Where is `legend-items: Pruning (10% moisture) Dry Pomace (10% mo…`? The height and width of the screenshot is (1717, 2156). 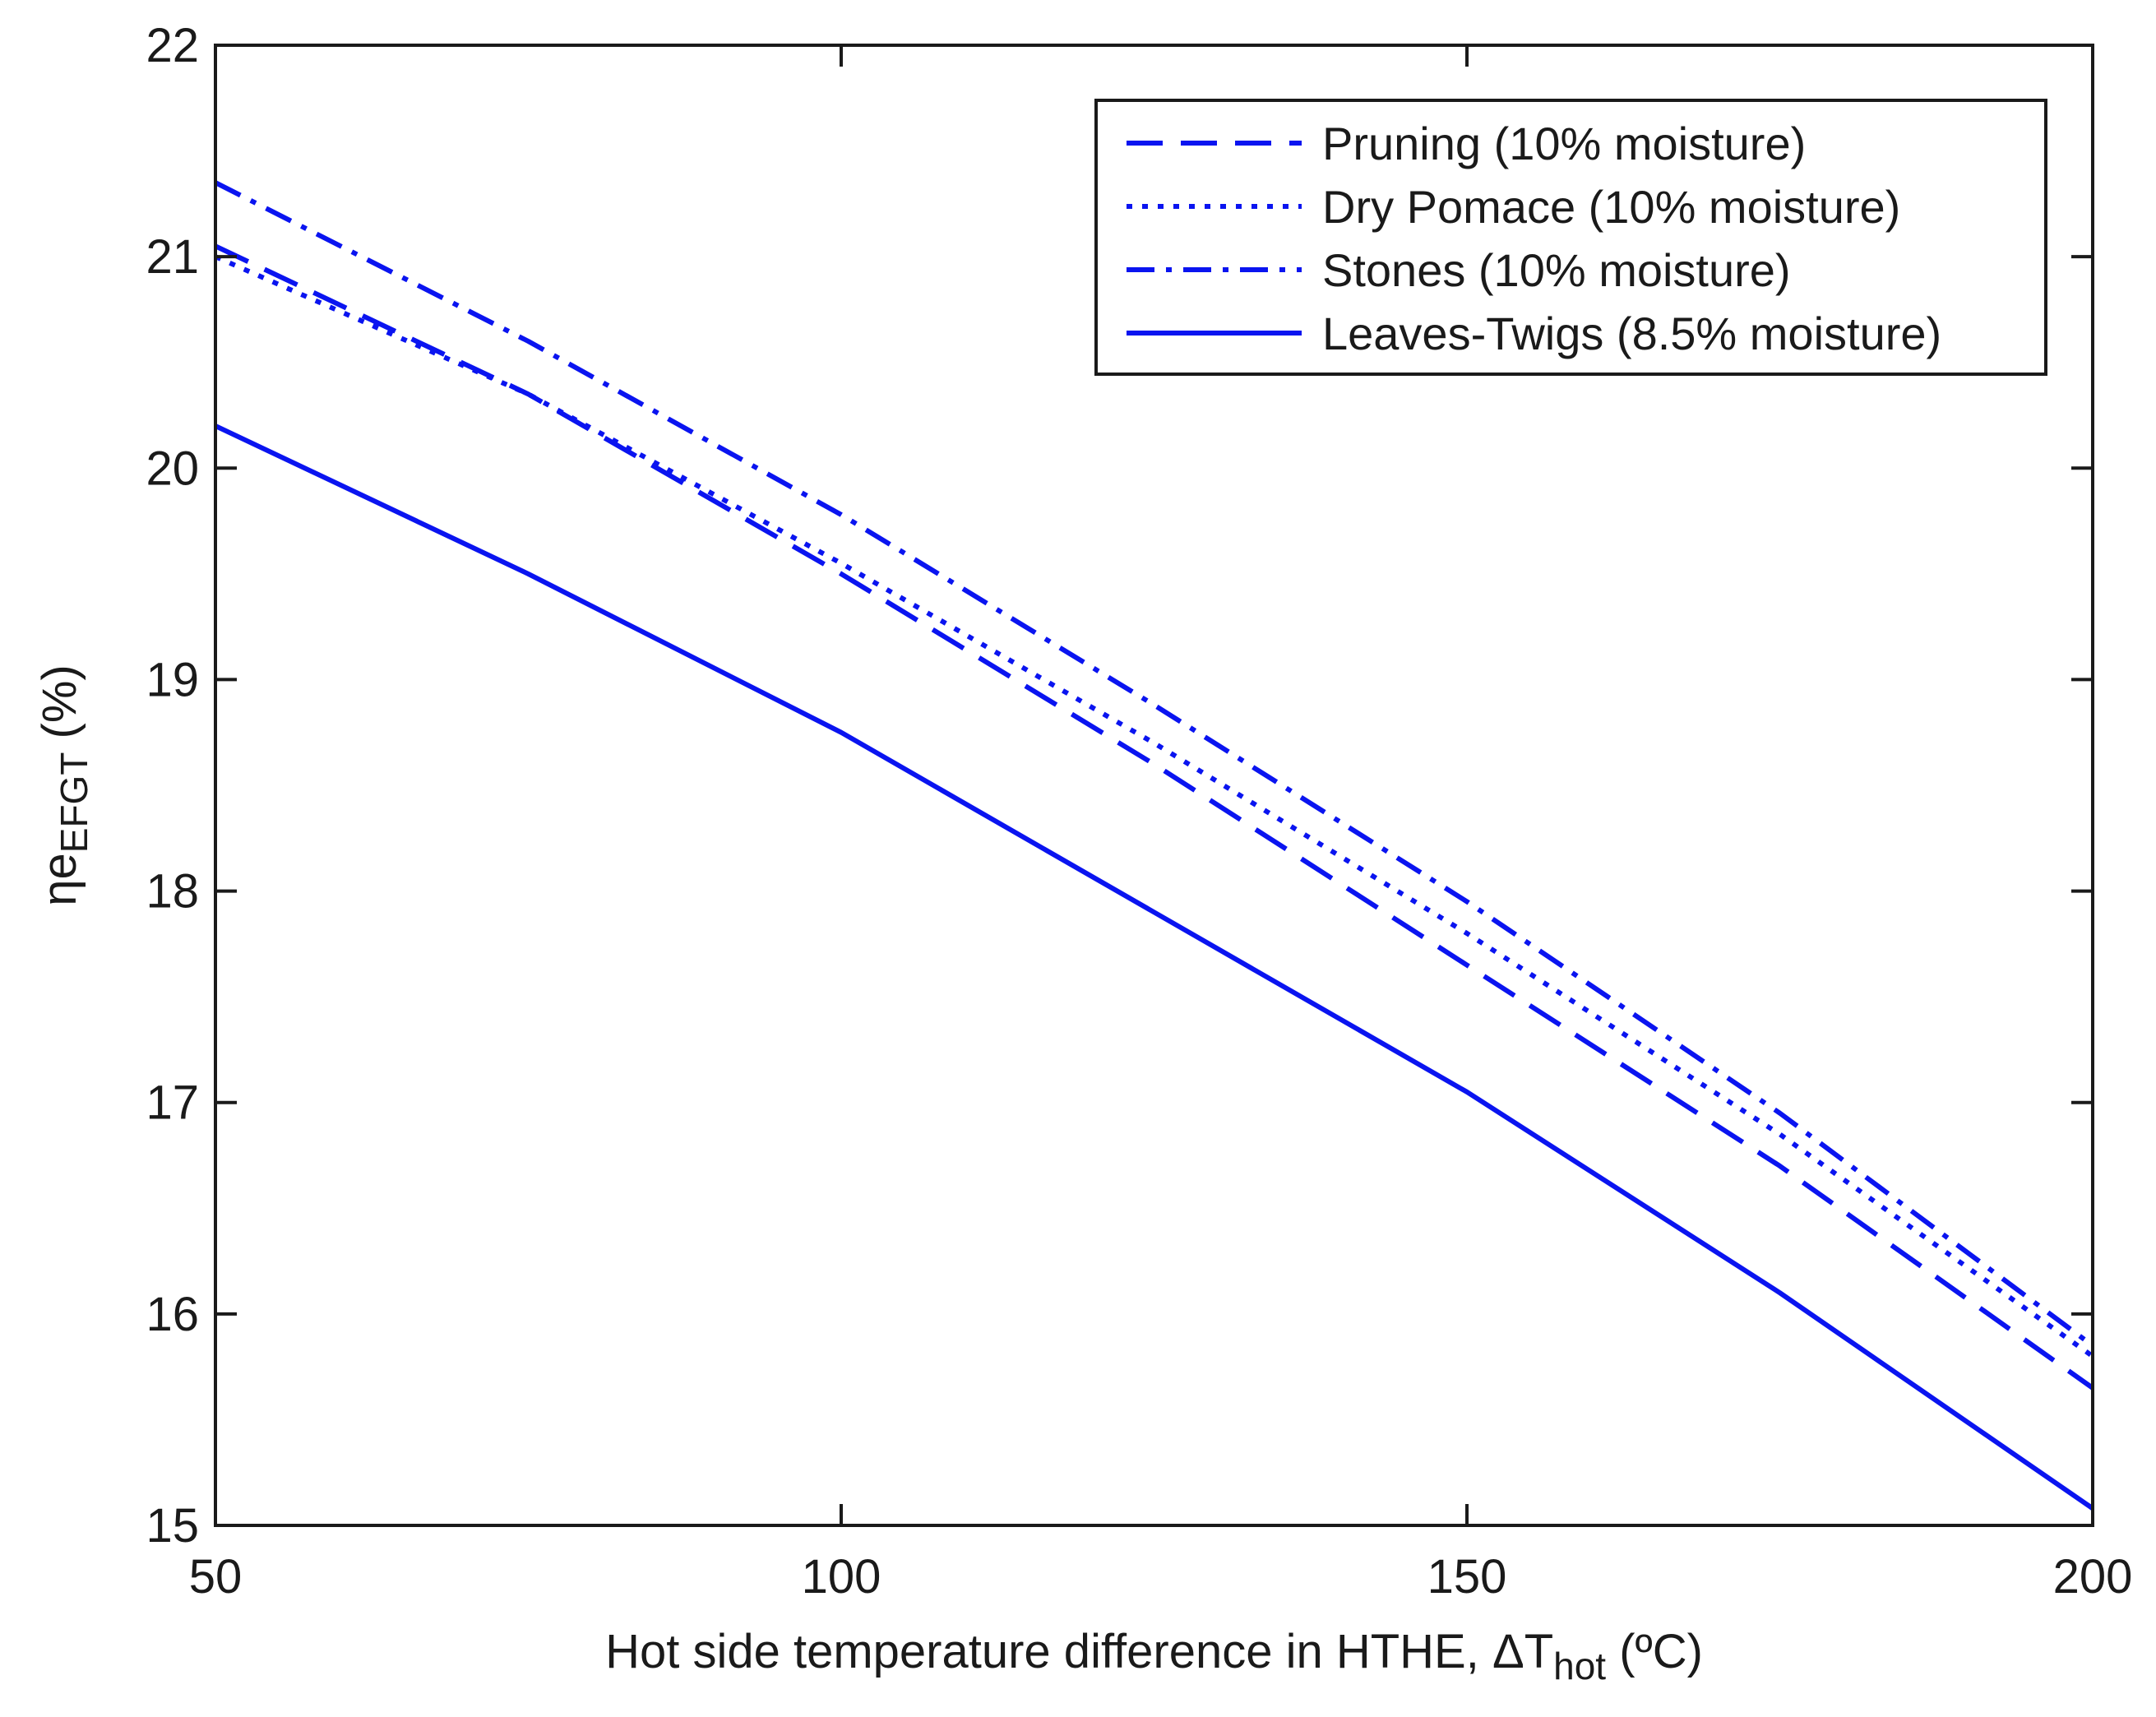 legend-items: Pruning (10% moisture) Dry Pomace (10% mo… is located at coordinates (1534, 238).